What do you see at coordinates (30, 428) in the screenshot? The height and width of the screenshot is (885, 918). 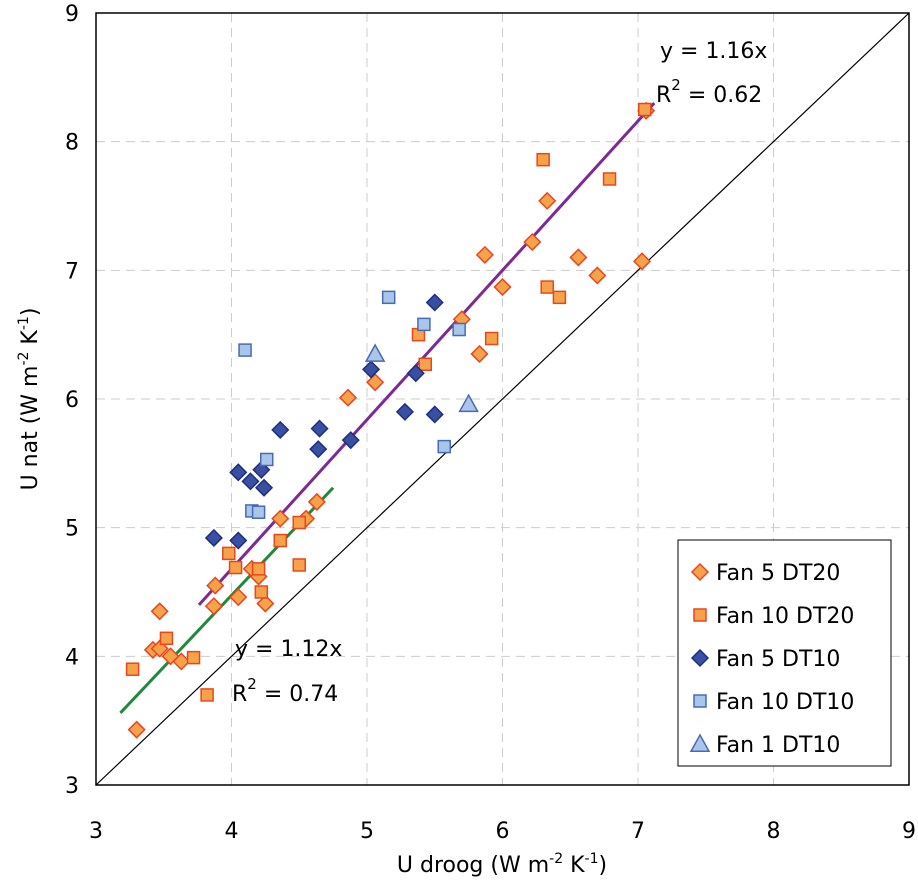 I see `y-label-main: U nat (W m` at bounding box center [30, 428].